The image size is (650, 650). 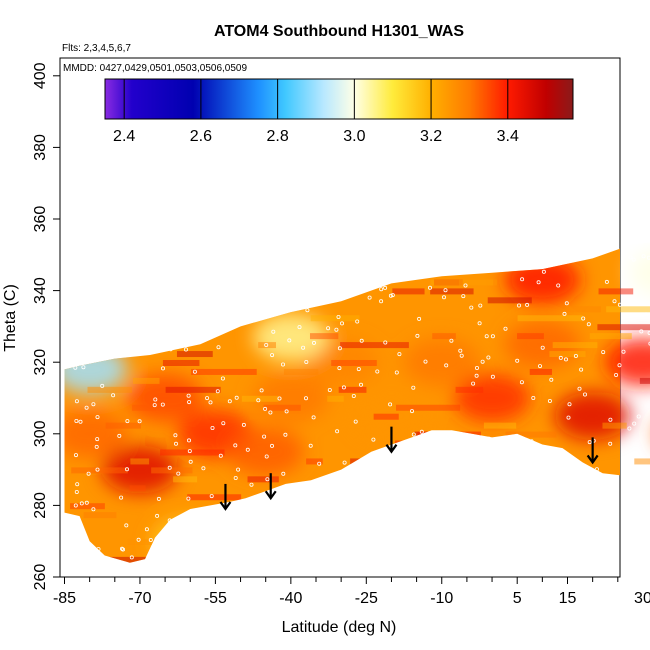 What do you see at coordinates (508, 136) in the screenshot?
I see `colorbar-tick-label: 3.4` at bounding box center [508, 136].